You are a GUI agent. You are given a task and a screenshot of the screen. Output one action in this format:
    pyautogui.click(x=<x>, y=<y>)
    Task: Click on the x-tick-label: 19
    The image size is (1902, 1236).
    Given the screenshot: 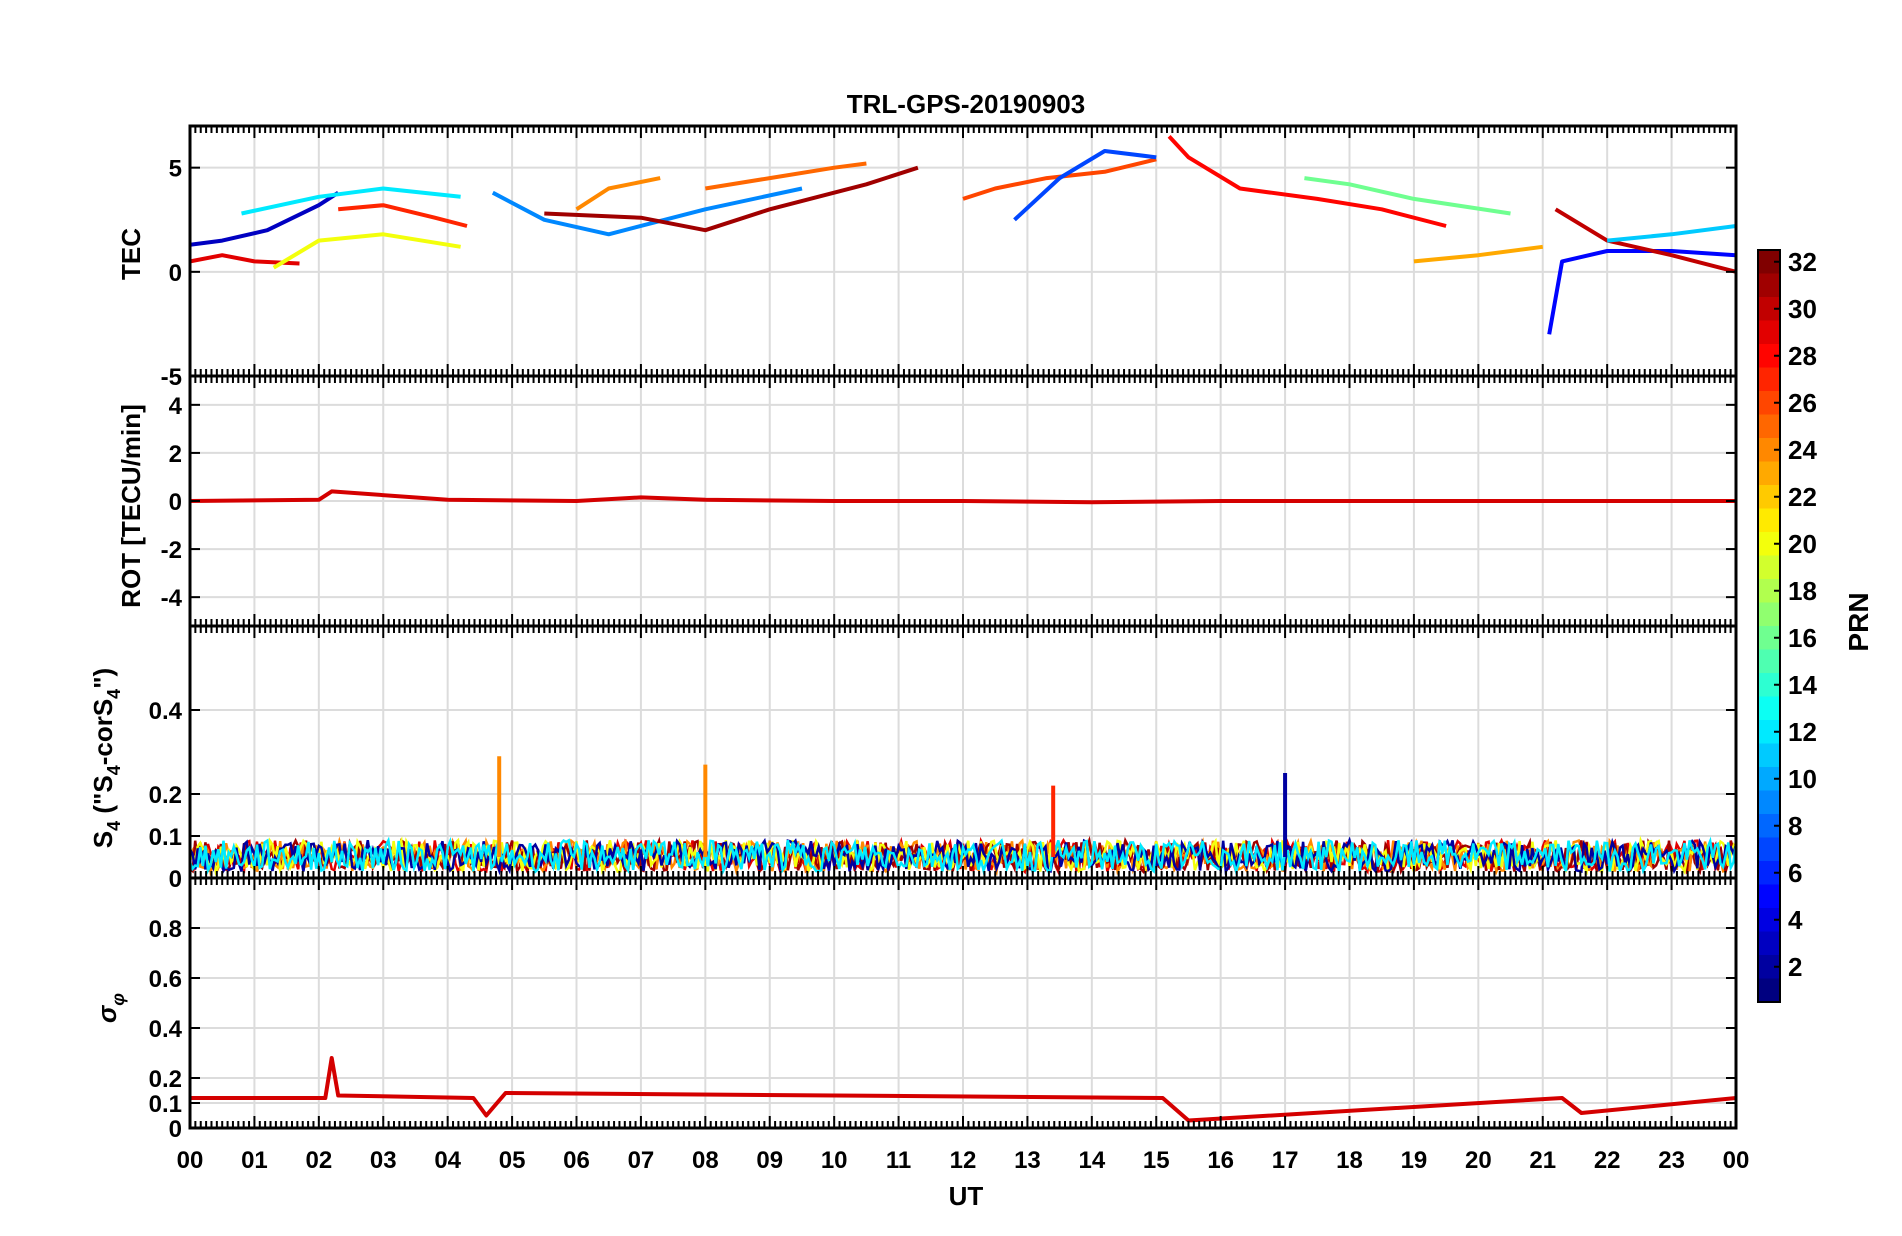 What is the action you would take?
    pyautogui.click(x=1414, y=1160)
    